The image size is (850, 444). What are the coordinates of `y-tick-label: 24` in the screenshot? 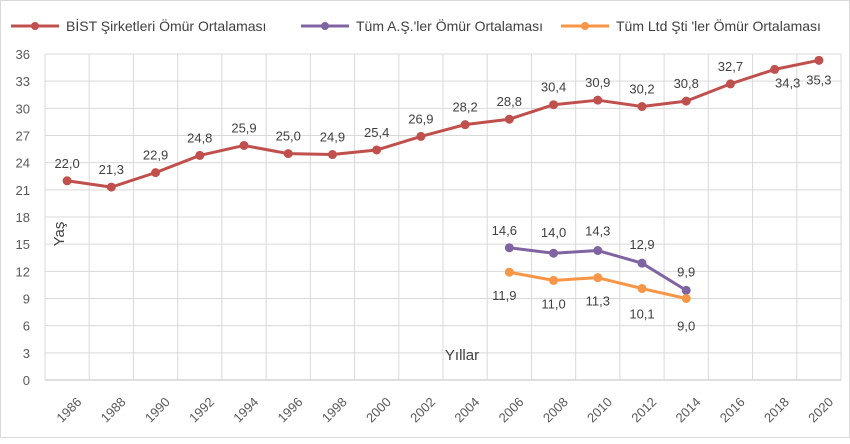 It's located at (23, 163).